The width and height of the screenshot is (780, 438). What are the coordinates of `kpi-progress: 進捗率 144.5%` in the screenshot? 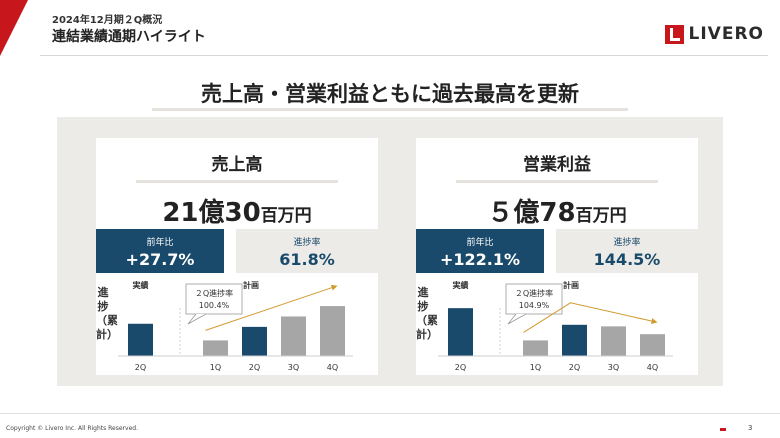 It's located at (627, 251).